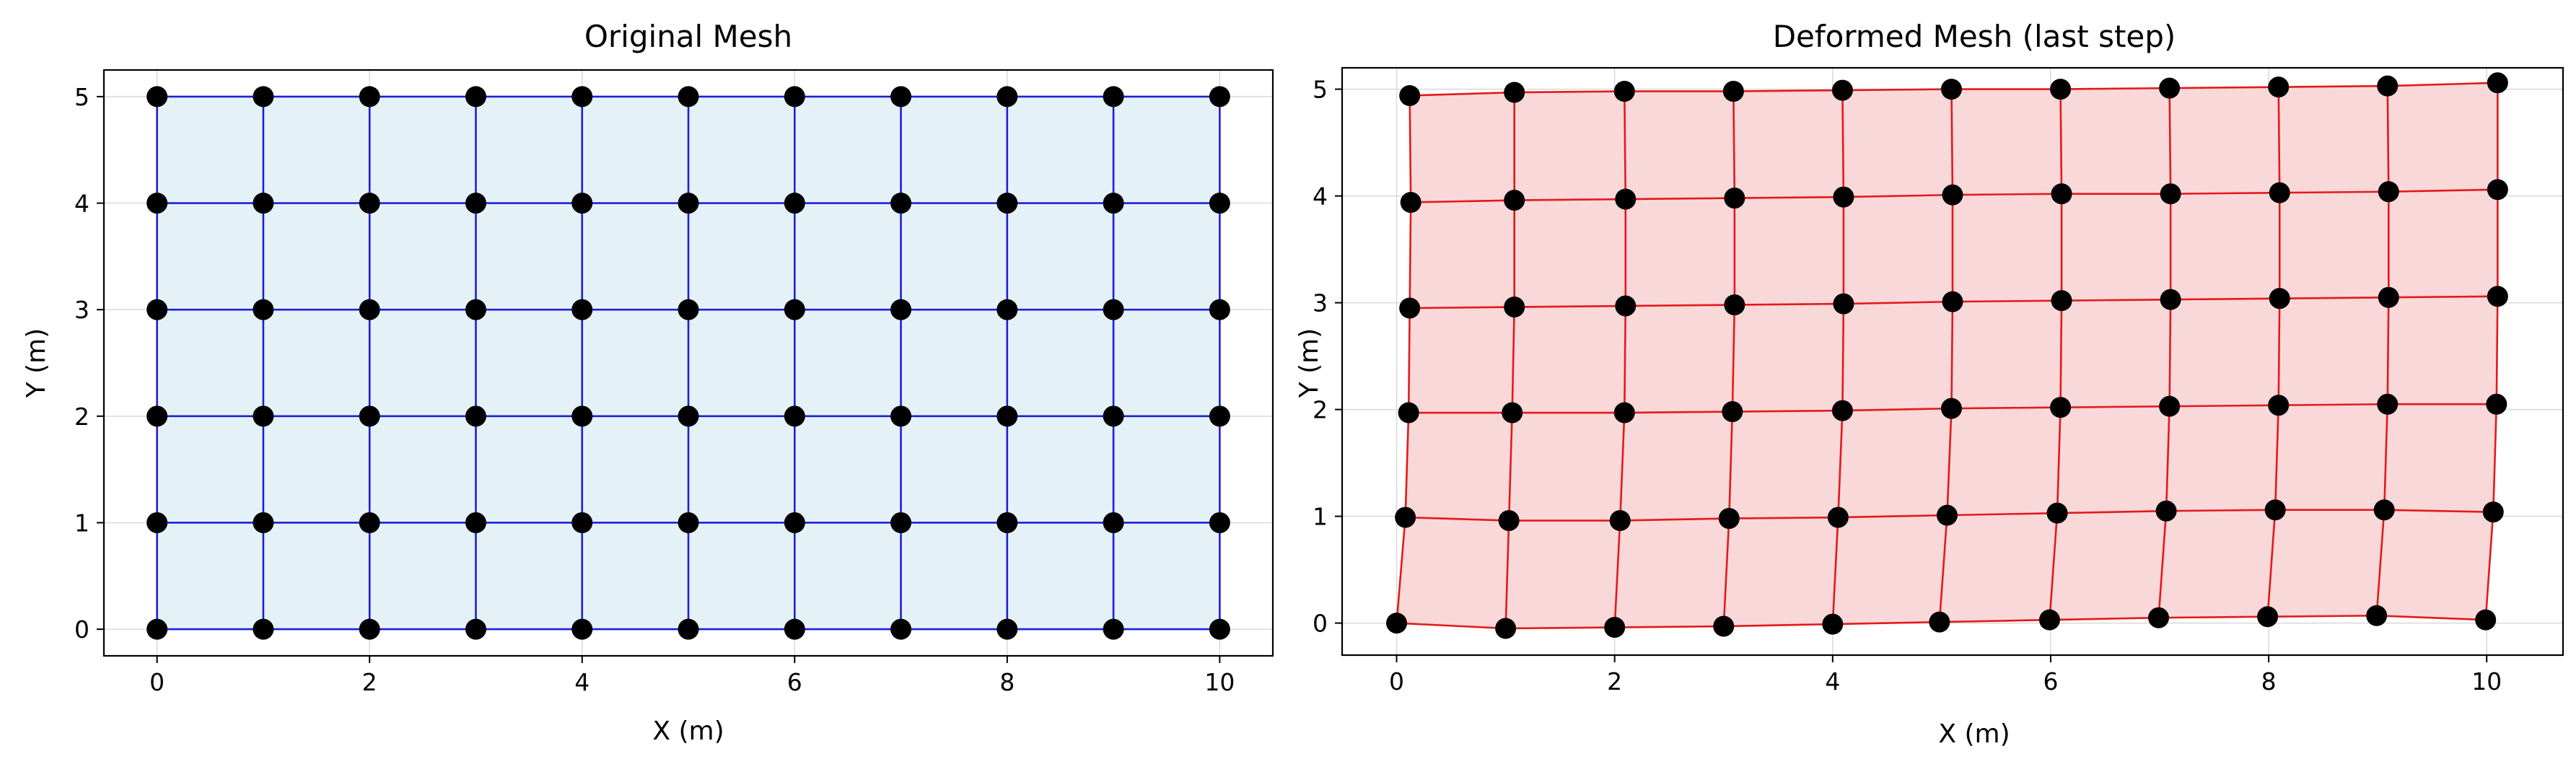 The height and width of the screenshot is (772, 2576). I want to click on y-tick-label: 0, so click(81, 629).